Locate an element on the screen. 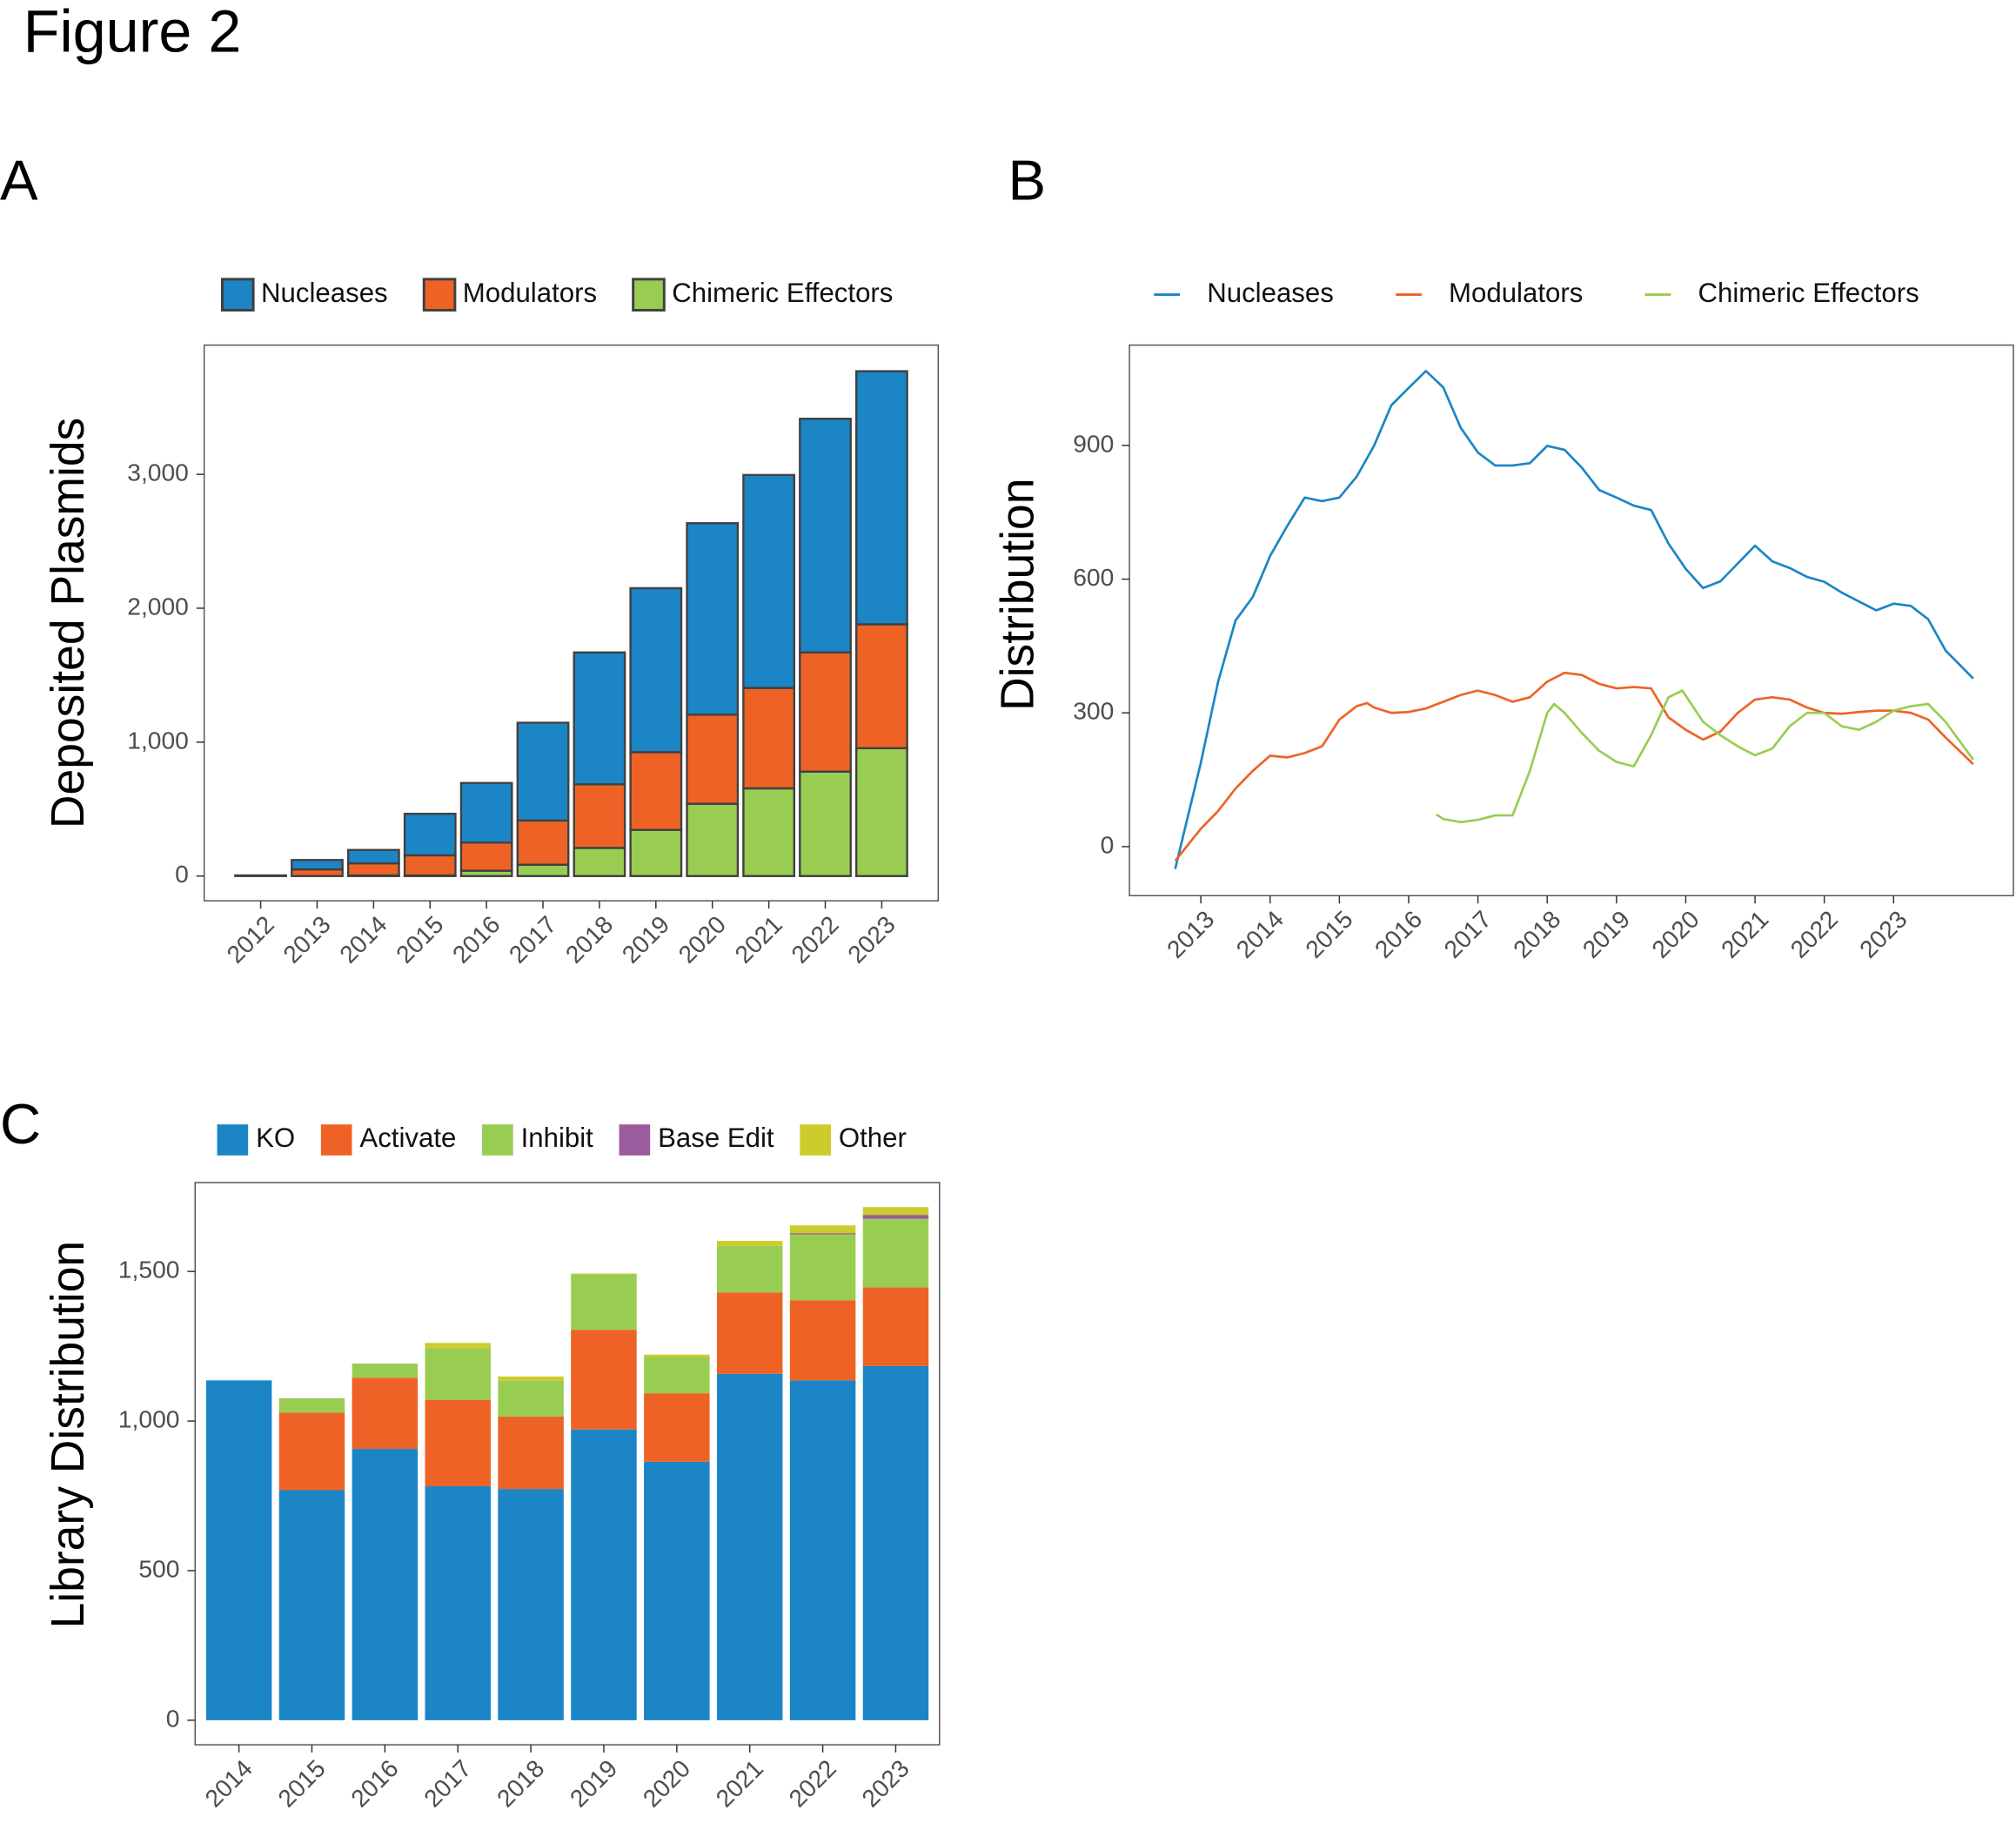 The height and width of the screenshot is (1823, 2016). y-axis-label: Deposited Plasmids is located at coordinates (68, 623).